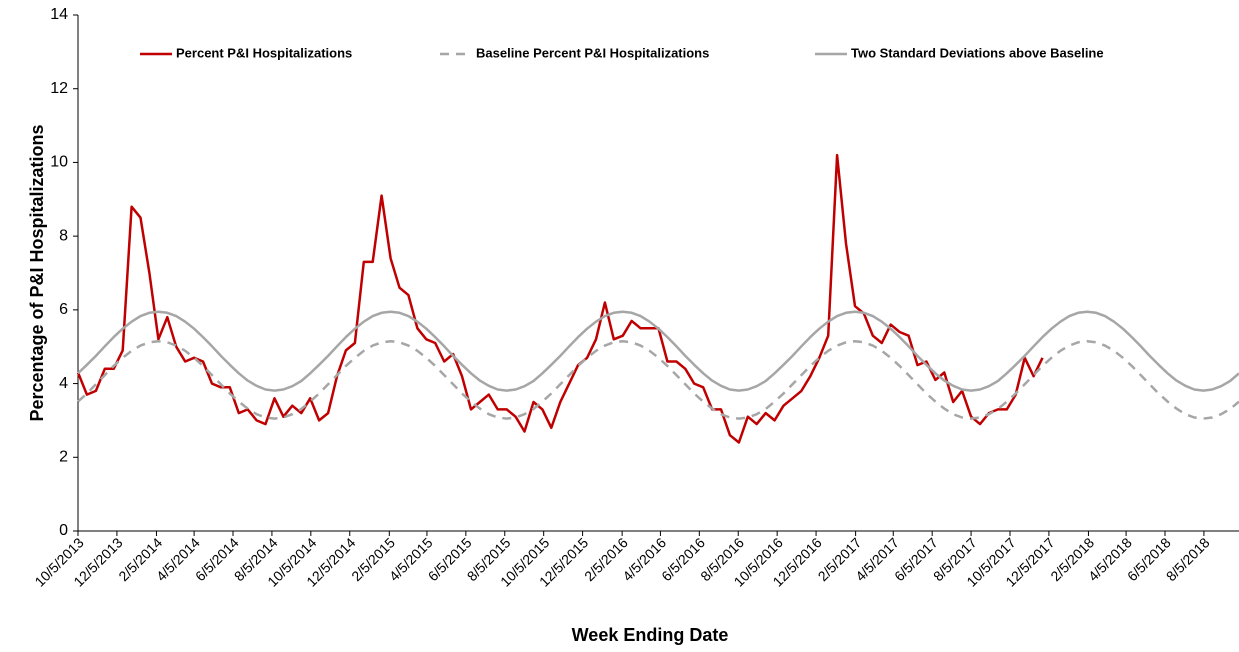  What do you see at coordinates (63, 530) in the screenshot?
I see `y-tick-label: 0` at bounding box center [63, 530].